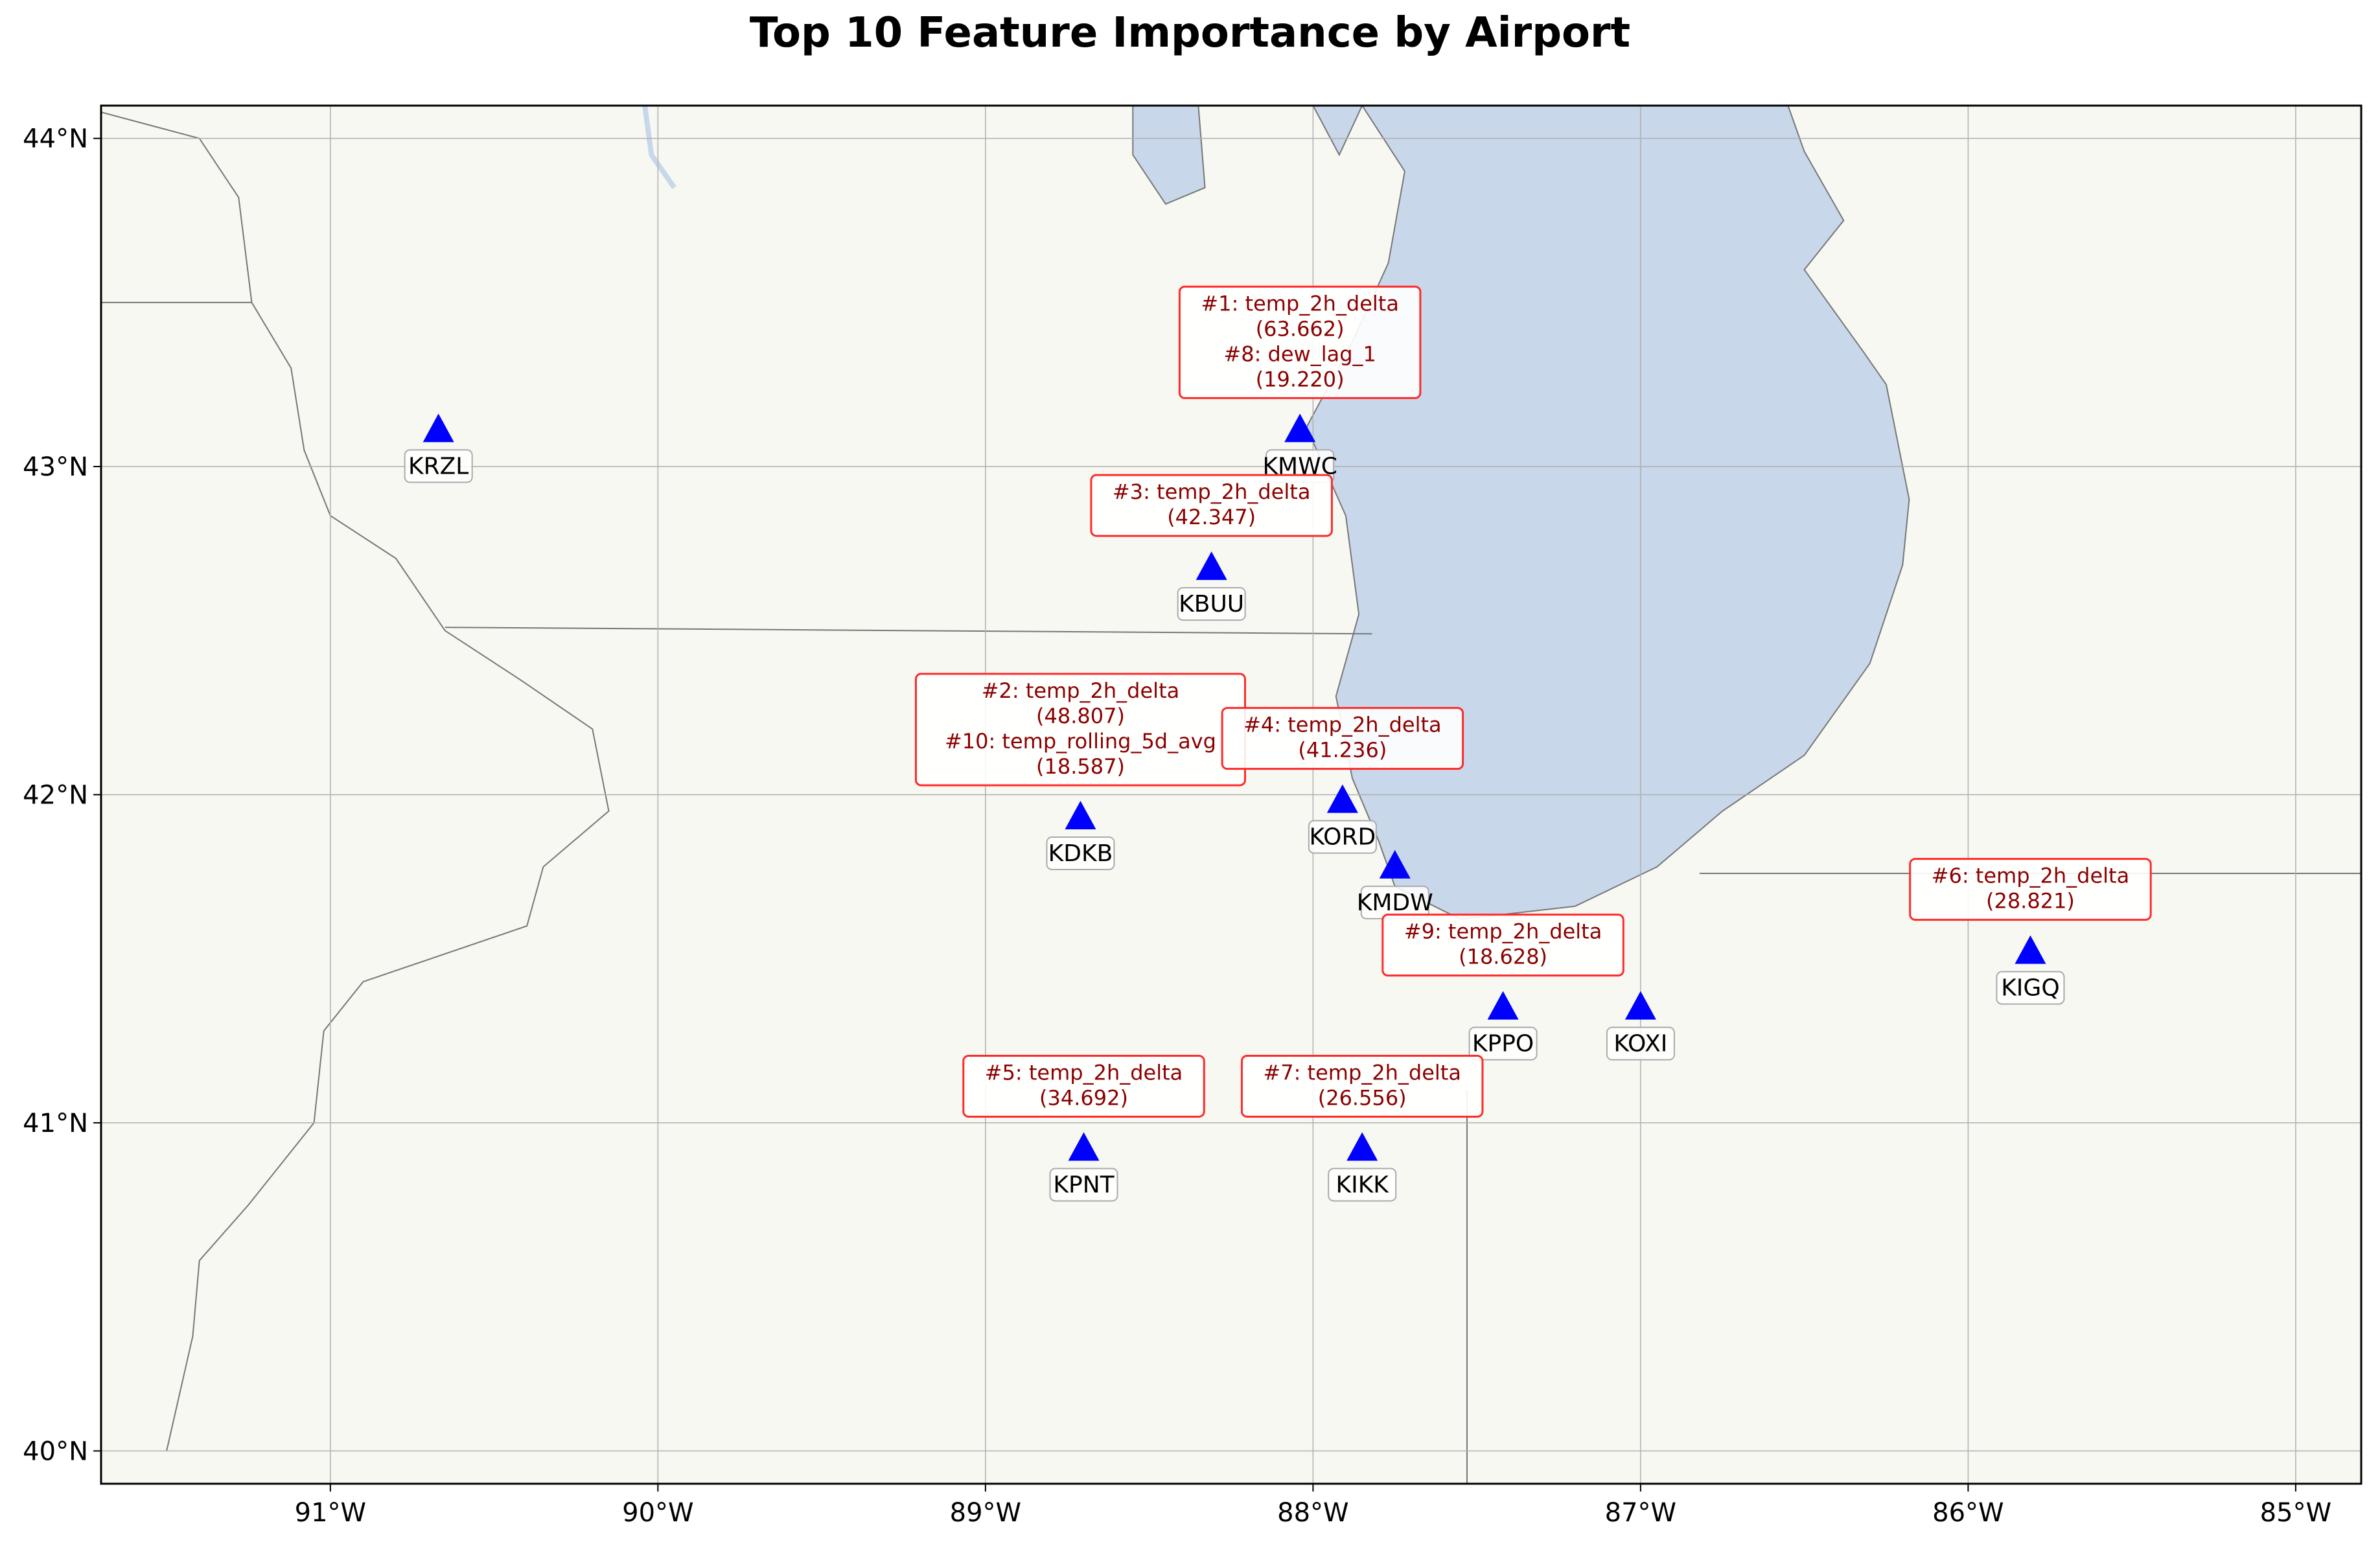 The height and width of the screenshot is (1544, 2380). I want to click on il-wi-border, so click(908, 631).